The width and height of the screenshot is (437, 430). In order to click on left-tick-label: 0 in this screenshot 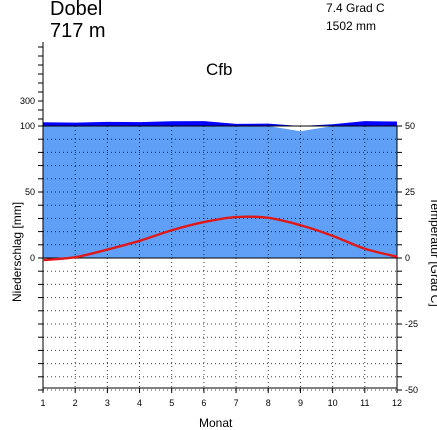, I will do `click(32, 258)`.